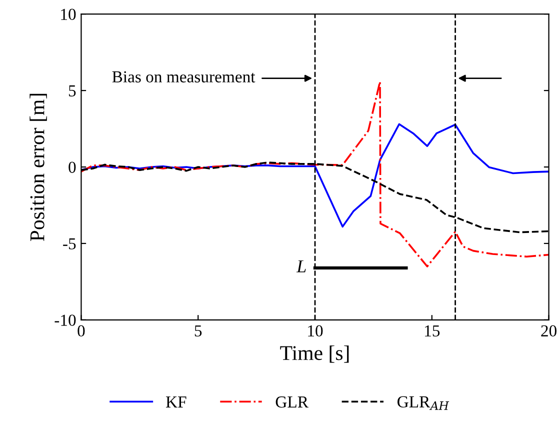  I want to click on legend-label: KF, so click(176, 402).